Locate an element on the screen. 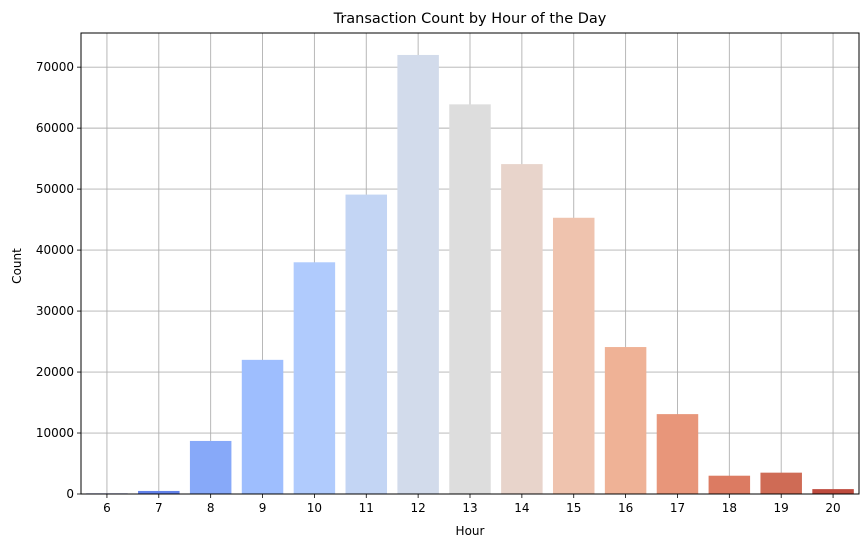 The image size is (868, 547). x-axis-ticks: 6 7 8 9 10 11 12 13 14 15 16 17 18 19 20 is located at coordinates (472, 504).